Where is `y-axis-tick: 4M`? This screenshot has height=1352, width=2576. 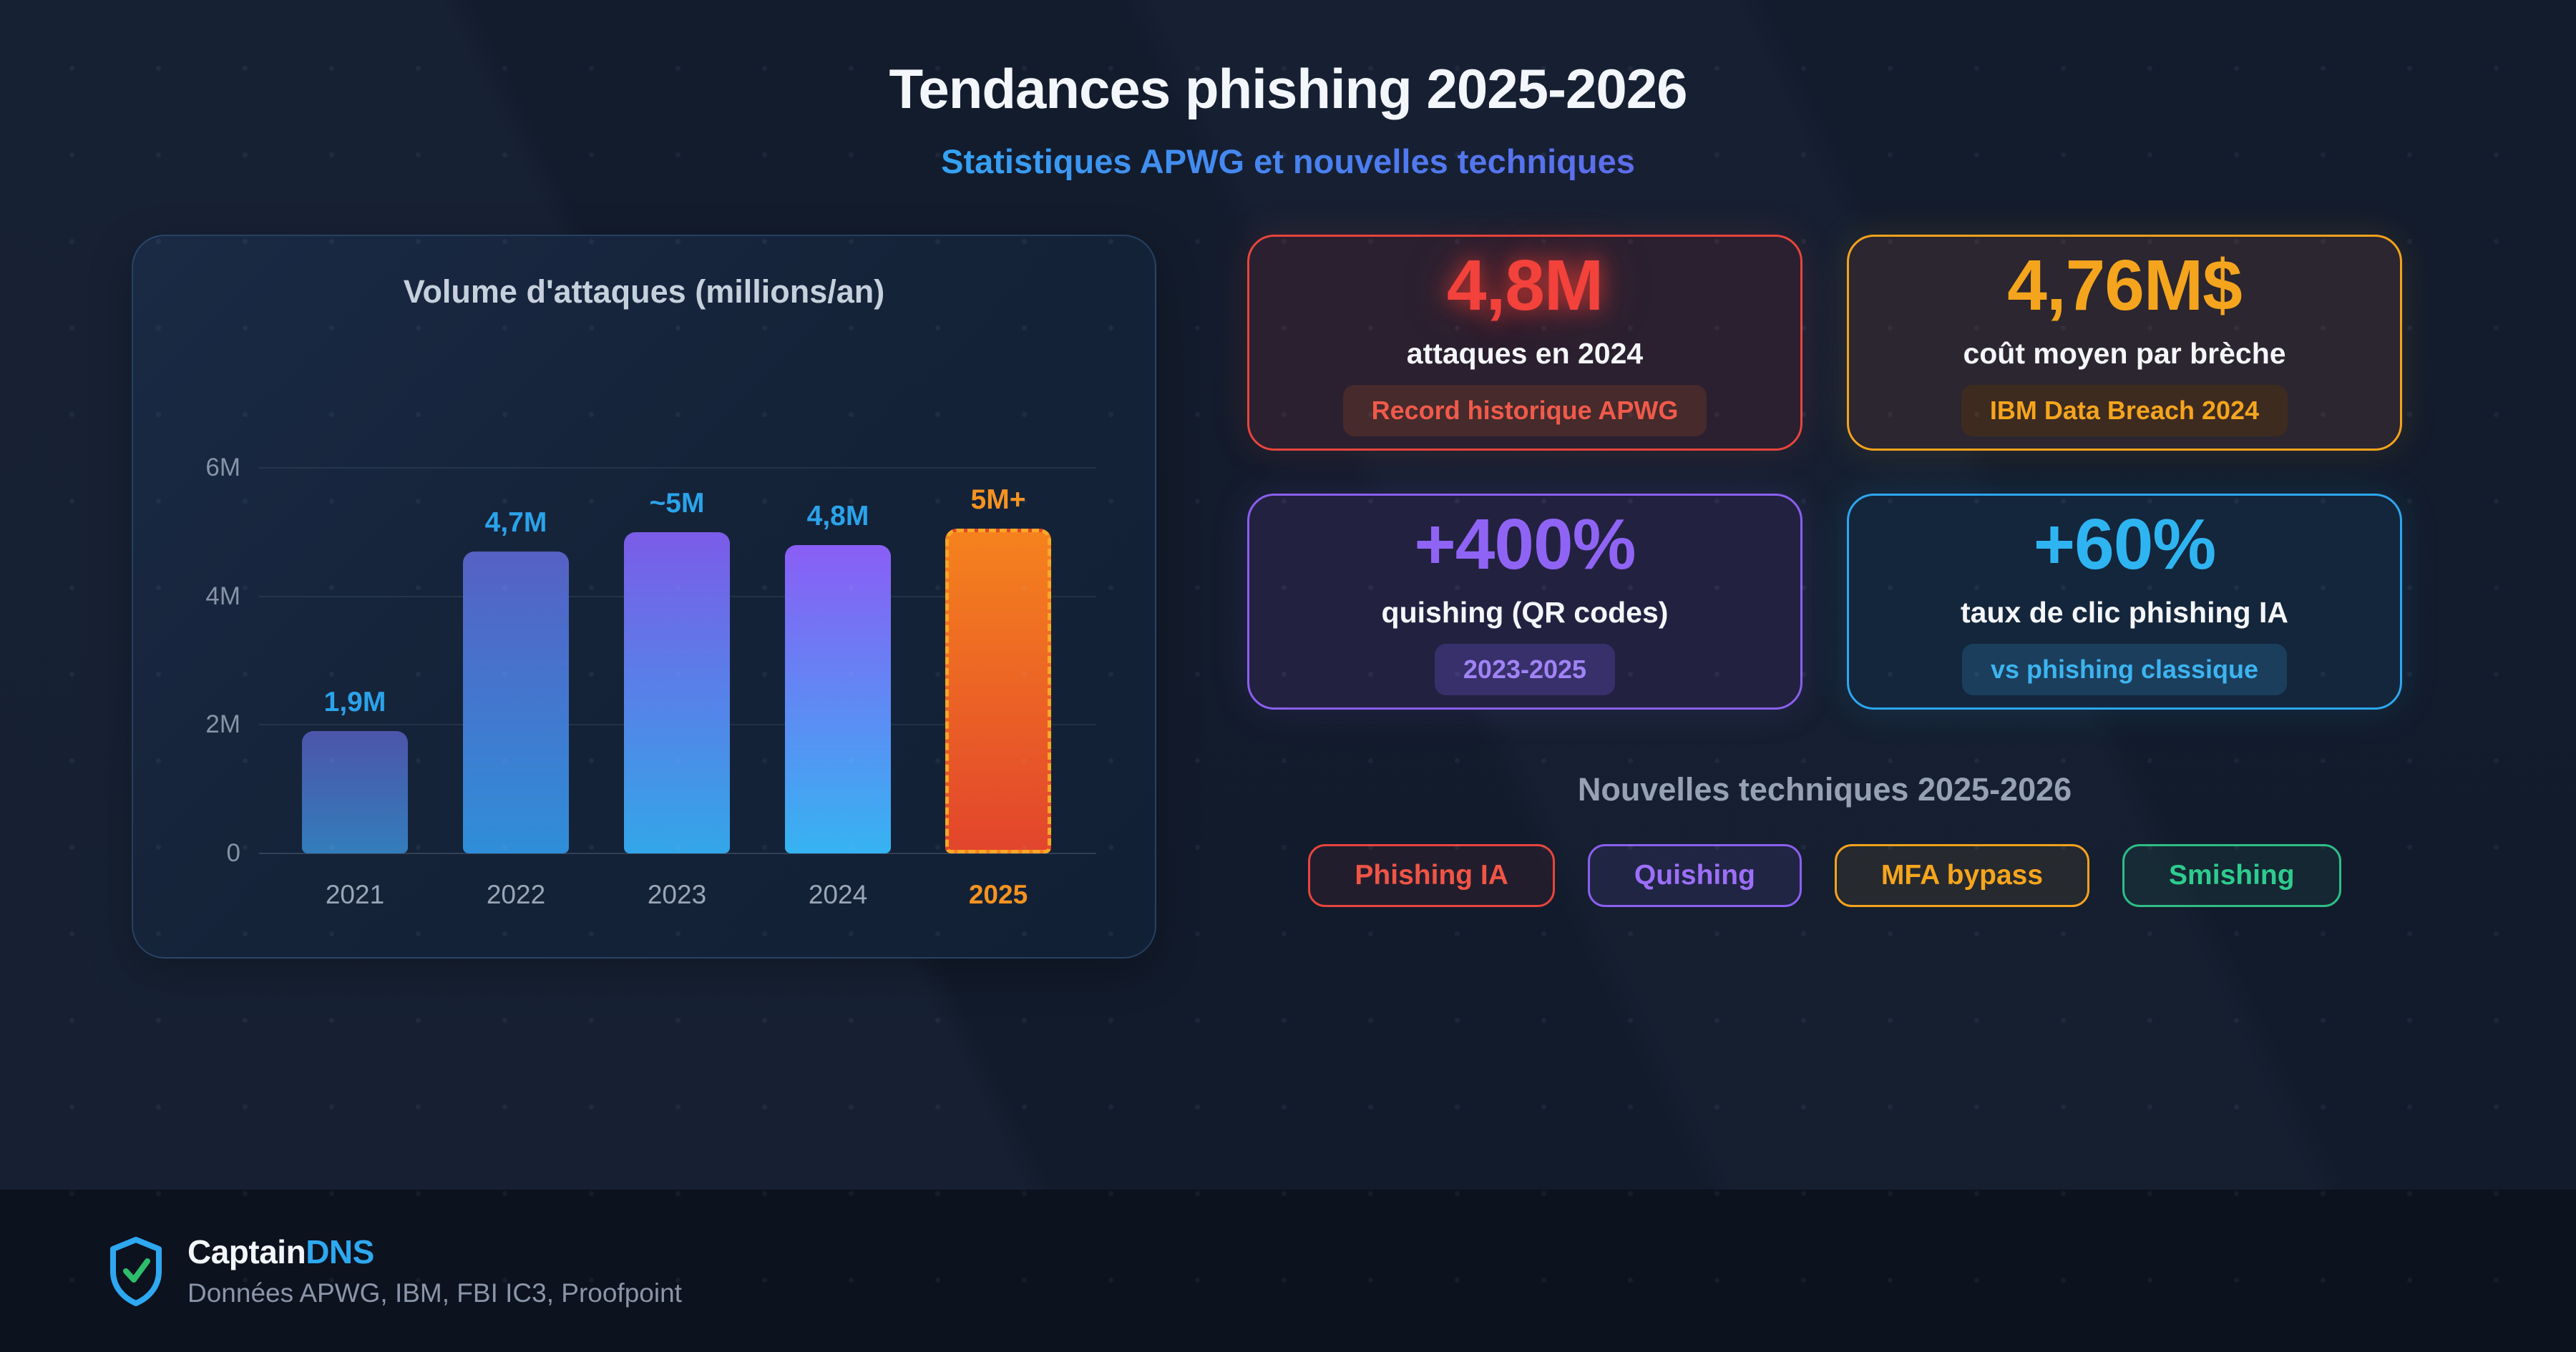 y-axis-tick: 4M is located at coordinates (222, 596).